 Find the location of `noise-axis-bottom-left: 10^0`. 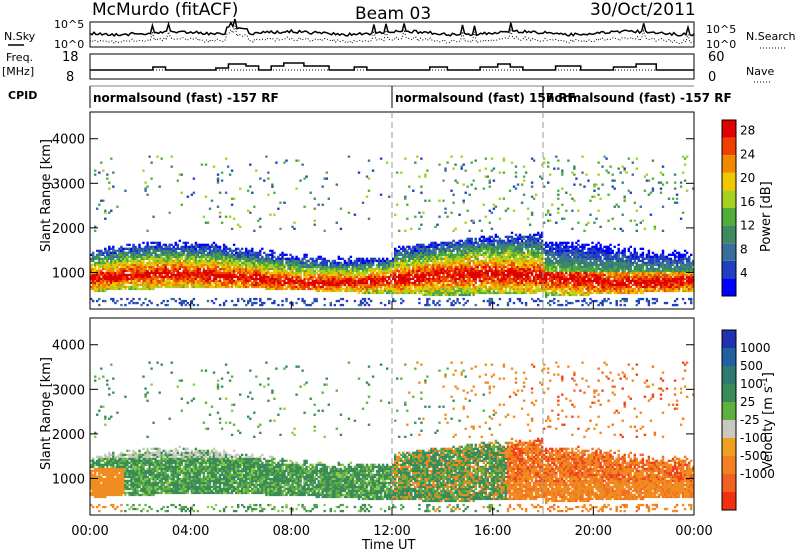

noise-axis-bottom-left: 10^0 is located at coordinates (69, 44).